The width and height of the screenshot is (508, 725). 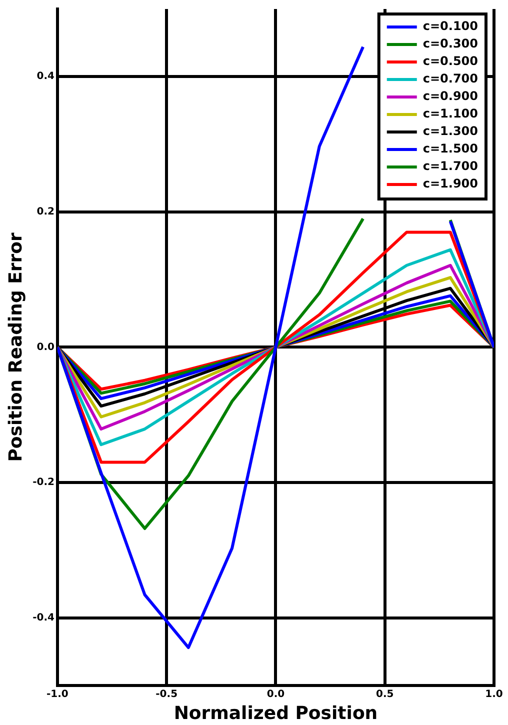 I want to click on y-tick-label: -0.4, so click(x=43, y=618).